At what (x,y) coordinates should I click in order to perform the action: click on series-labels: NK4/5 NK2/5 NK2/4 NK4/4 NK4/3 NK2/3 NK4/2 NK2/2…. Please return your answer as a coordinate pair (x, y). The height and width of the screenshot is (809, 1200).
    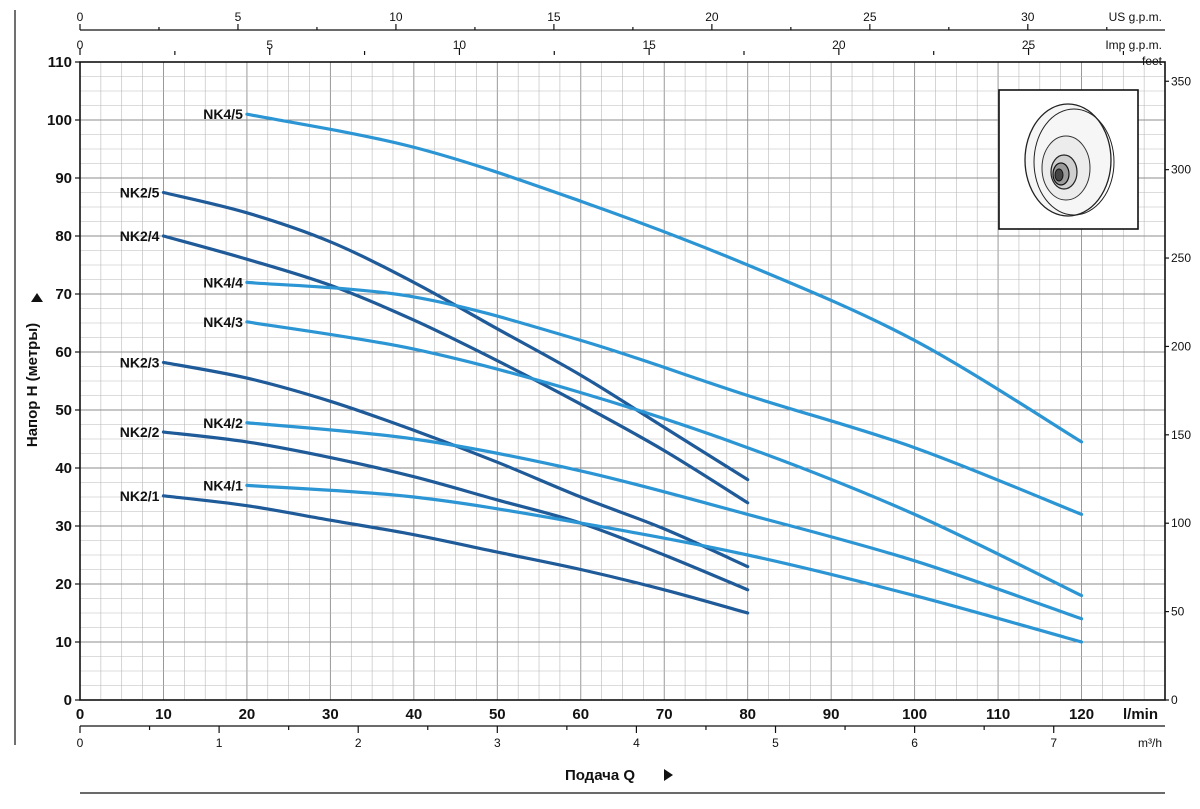
    Looking at the image, I should click on (181, 305).